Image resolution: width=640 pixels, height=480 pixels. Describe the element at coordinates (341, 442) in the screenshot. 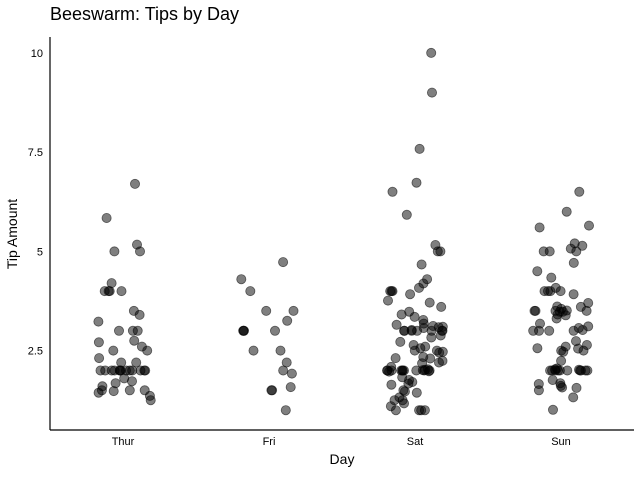

I see `x-ticks: Thur Fri Sat Sun` at that location.